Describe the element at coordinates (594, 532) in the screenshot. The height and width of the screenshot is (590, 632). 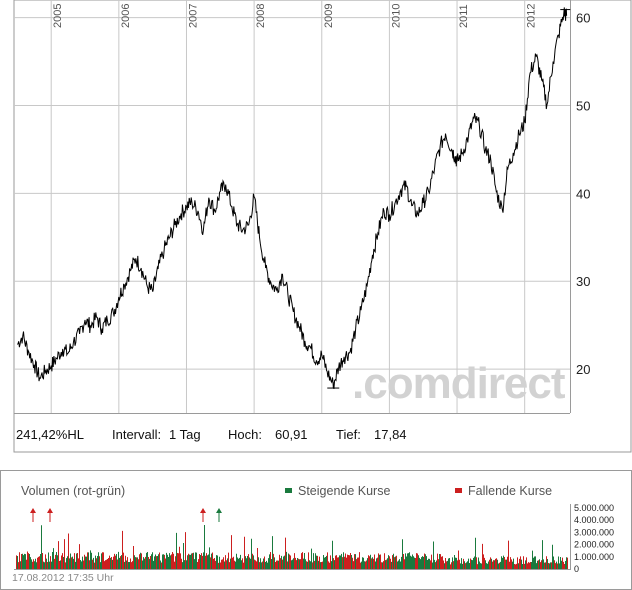
I see `volume-y-tick-label: 3.000.000` at that location.